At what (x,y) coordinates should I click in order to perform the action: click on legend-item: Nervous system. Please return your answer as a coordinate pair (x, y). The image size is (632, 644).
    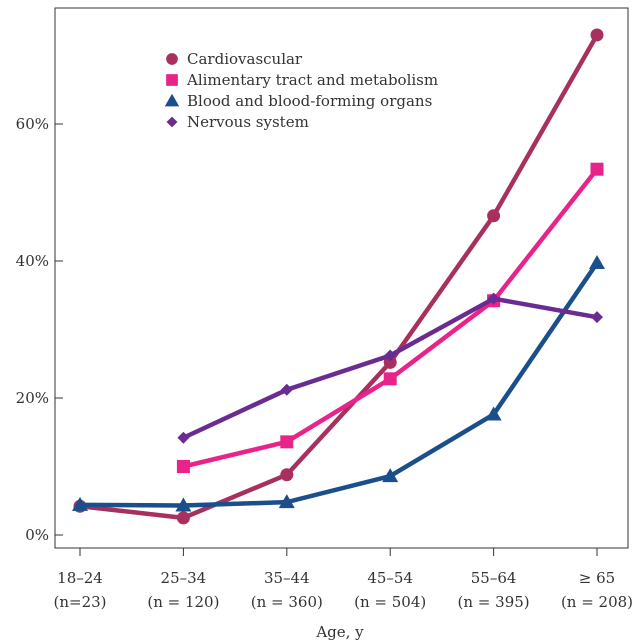
    Looking at the image, I should click on (237, 122).